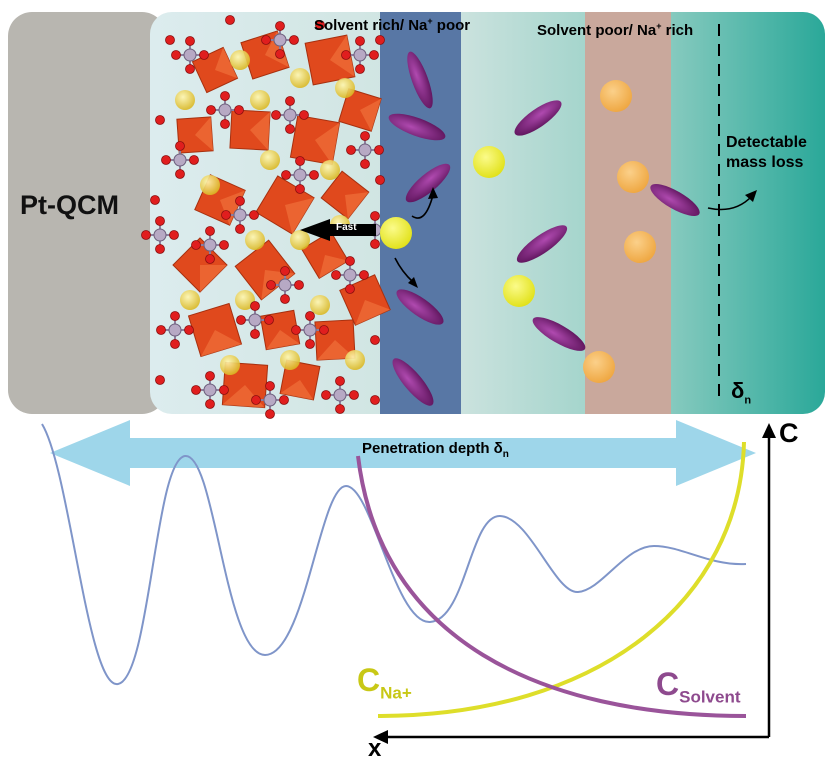 This screenshot has height=763, width=827. I want to click on distance-axis-arrowhead, so click(380, 737).